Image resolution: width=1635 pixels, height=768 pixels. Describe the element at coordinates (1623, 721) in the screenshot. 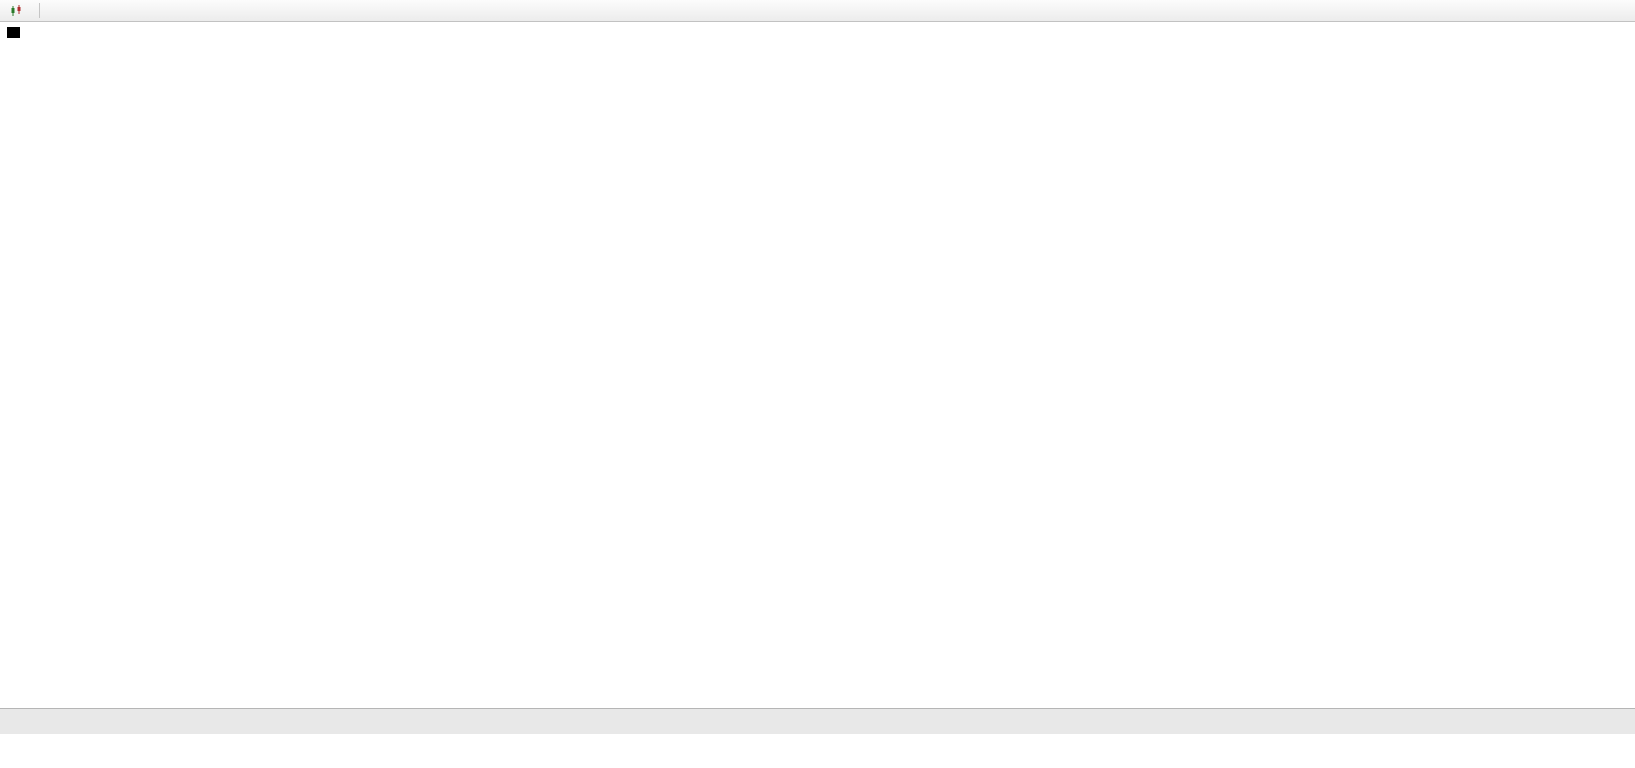

I see `tabs-scroll-right-button` at that location.